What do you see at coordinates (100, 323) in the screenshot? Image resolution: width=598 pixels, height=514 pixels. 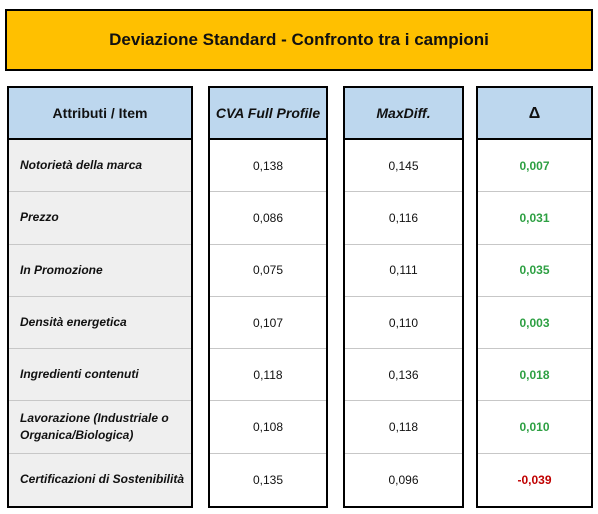 I see `attribute-cell: Densità energetica` at bounding box center [100, 323].